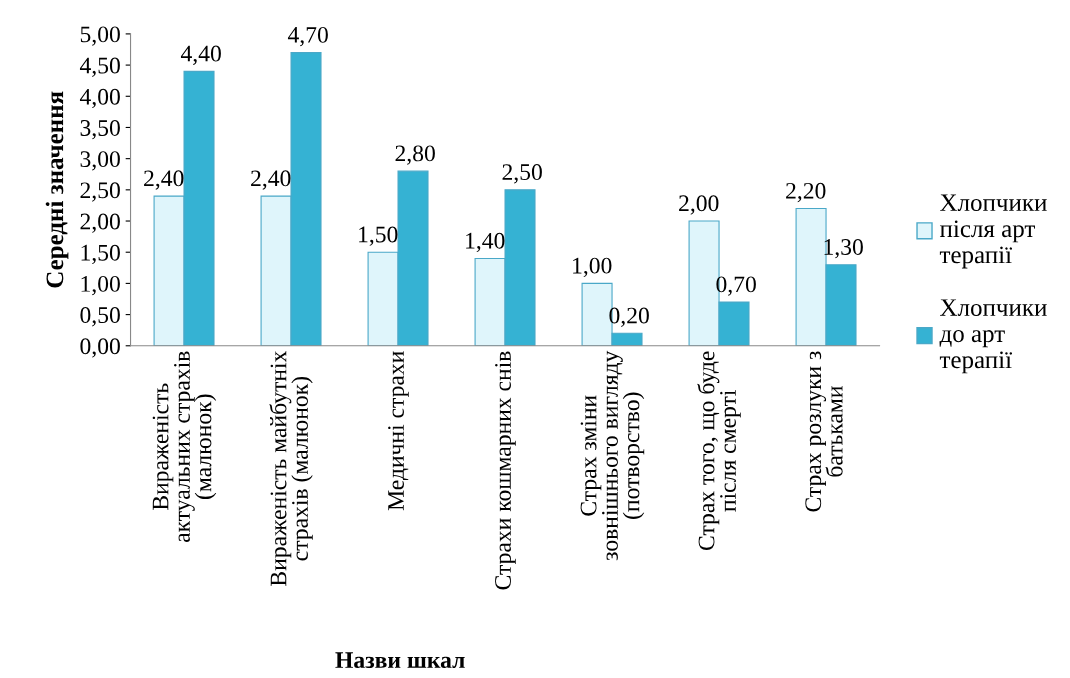 The height and width of the screenshot is (678, 1070). I want to click on data-label: 0,20, so click(629, 317).